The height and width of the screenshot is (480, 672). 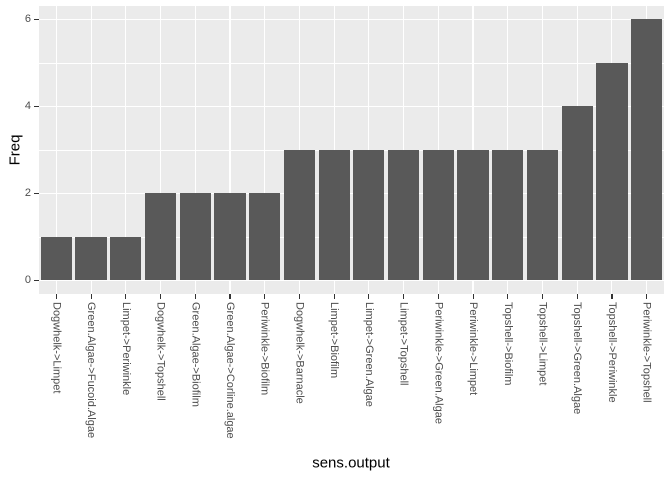 What do you see at coordinates (264, 349) in the screenshot?
I see `x-tick-label: Periwinkle->Biofilm` at bounding box center [264, 349].